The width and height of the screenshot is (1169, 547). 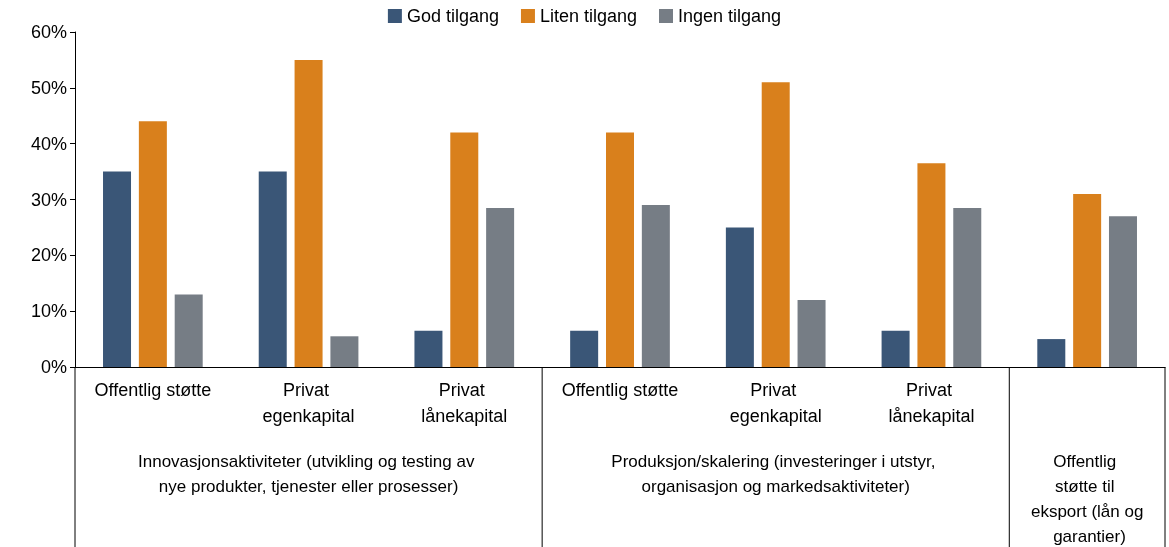 I want to click on legend-label: Liten tilgang, so click(x=588, y=16).